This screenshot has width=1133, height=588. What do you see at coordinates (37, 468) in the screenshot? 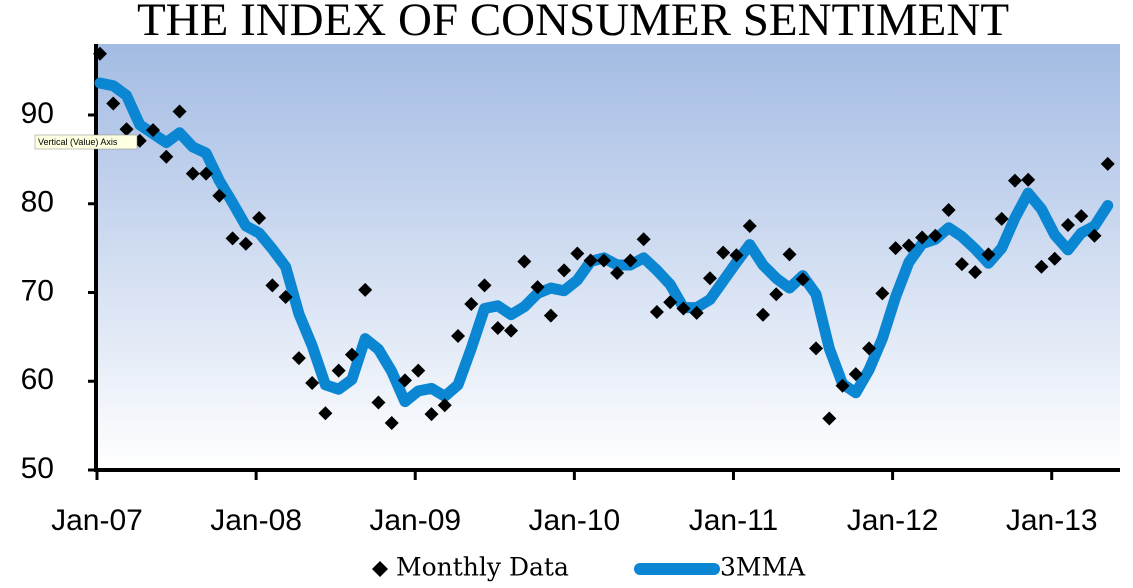
I see `y-tick-label: 50` at bounding box center [37, 468].